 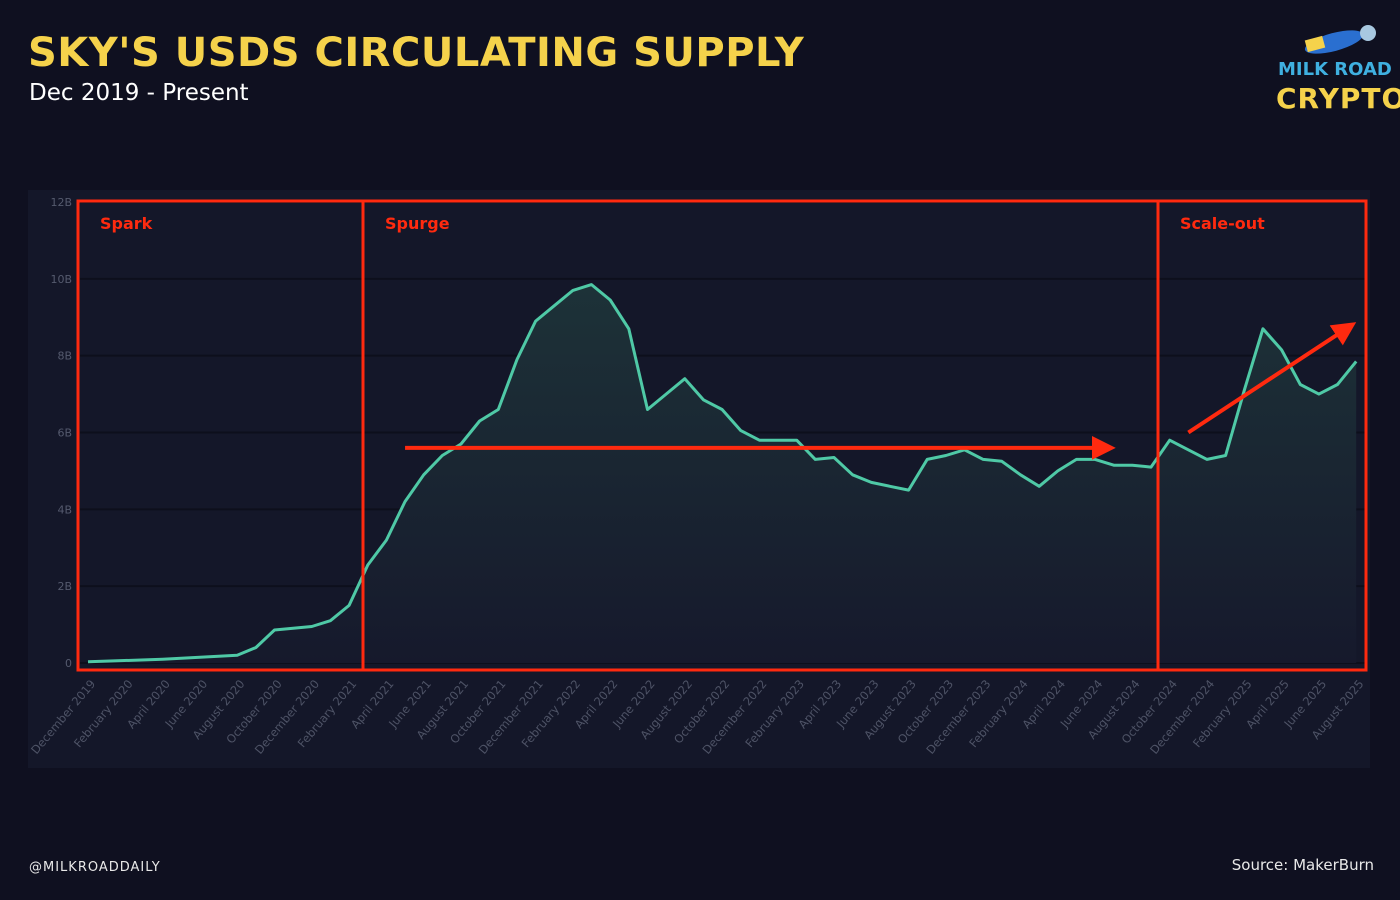 I want to click on trend-arrow-up, so click(x=1272, y=378).